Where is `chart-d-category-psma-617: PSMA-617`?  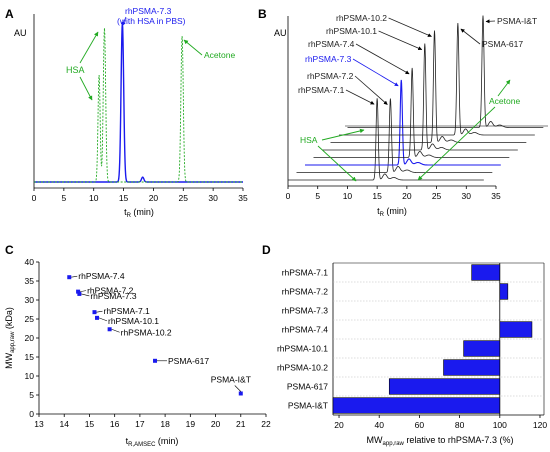 chart-d-category-psma-617: PSMA-617 is located at coordinates (307, 387).